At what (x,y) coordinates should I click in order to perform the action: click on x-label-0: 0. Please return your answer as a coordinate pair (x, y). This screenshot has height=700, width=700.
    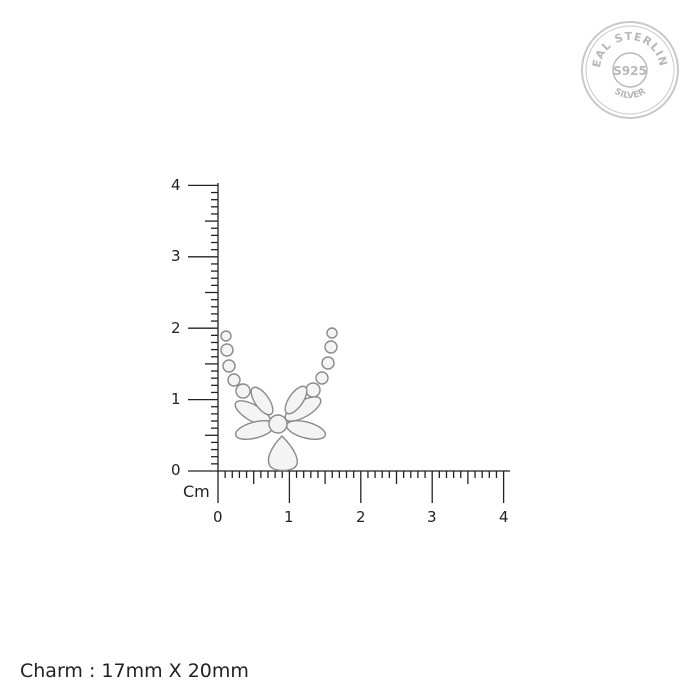
    Looking at the image, I should click on (218, 517).